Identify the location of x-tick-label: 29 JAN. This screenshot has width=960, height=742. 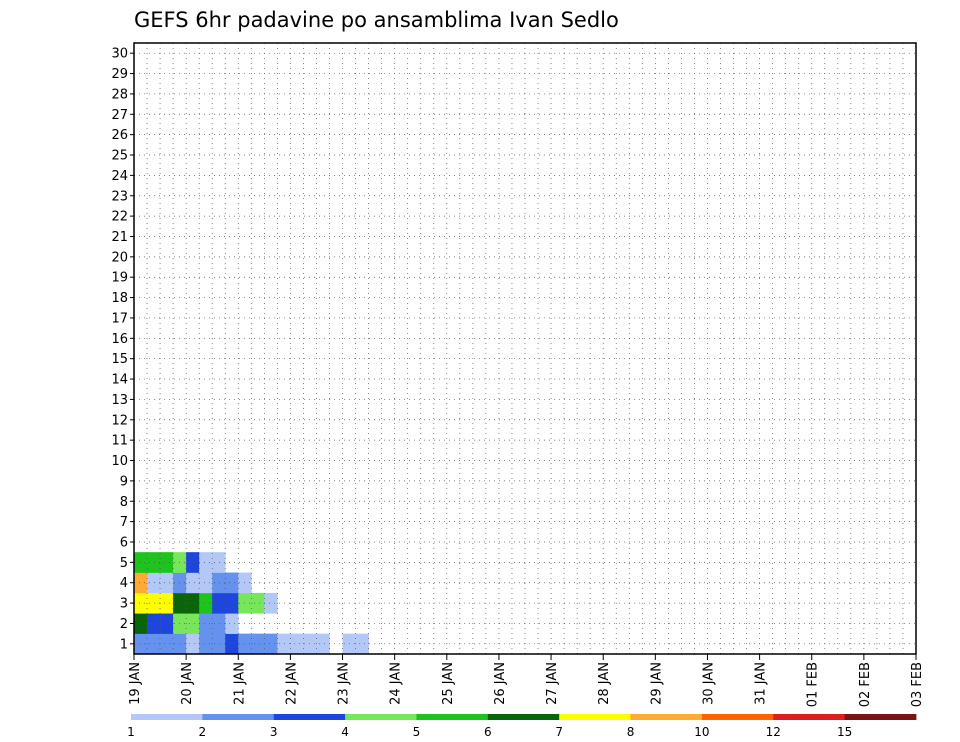
(656, 683).